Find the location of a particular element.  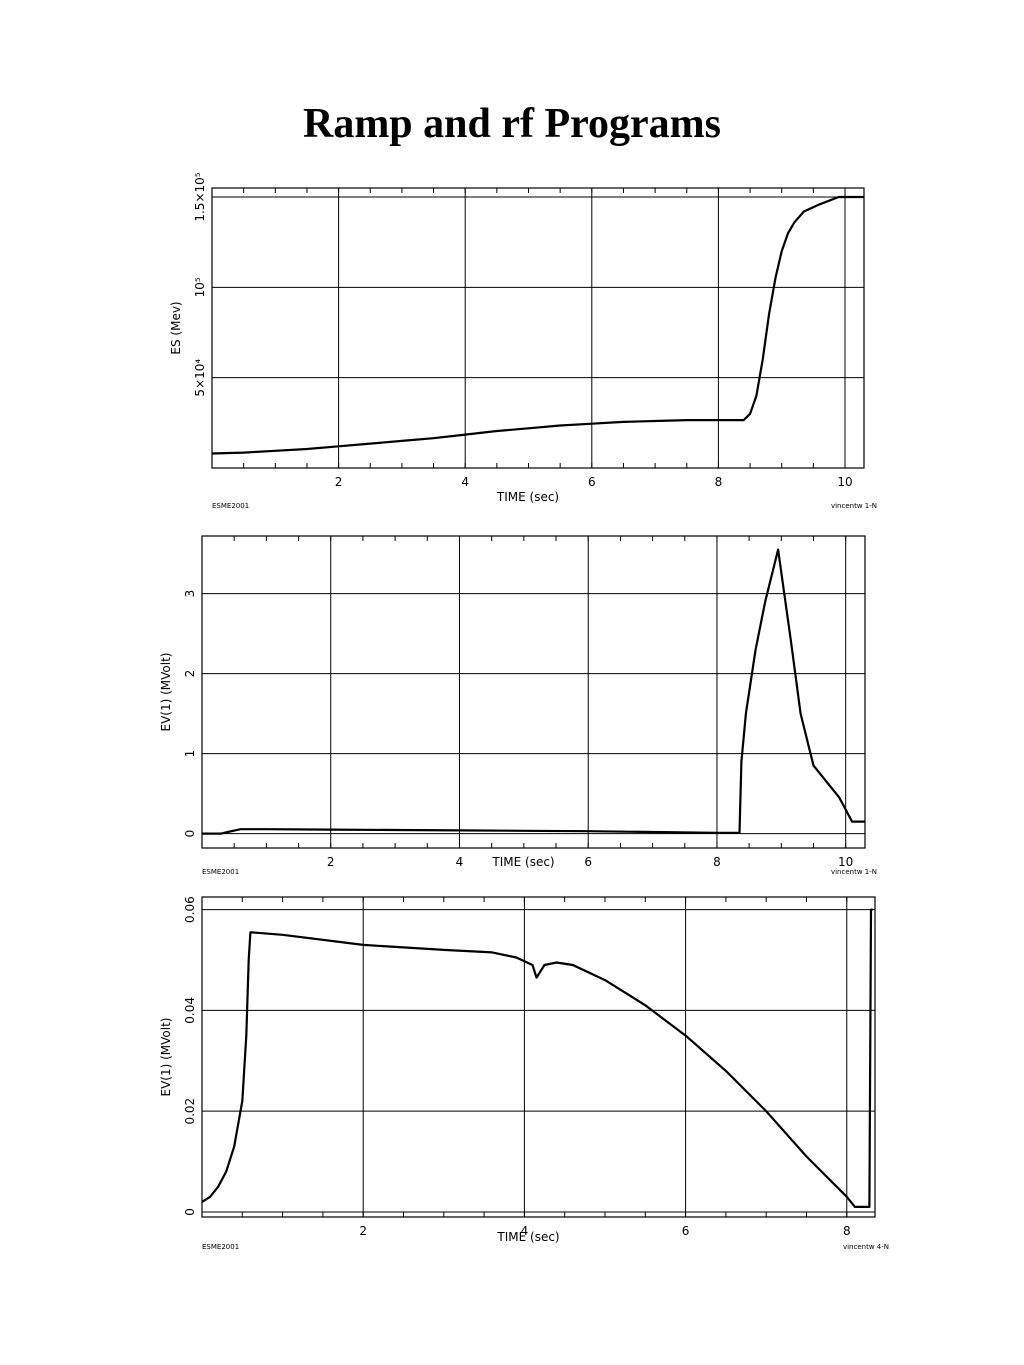

y-tick-label: 5×10⁴ is located at coordinates (200, 378).